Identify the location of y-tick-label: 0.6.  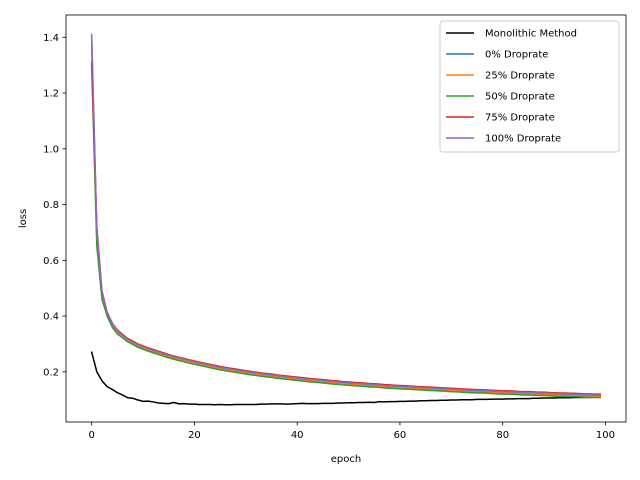
(51, 261).